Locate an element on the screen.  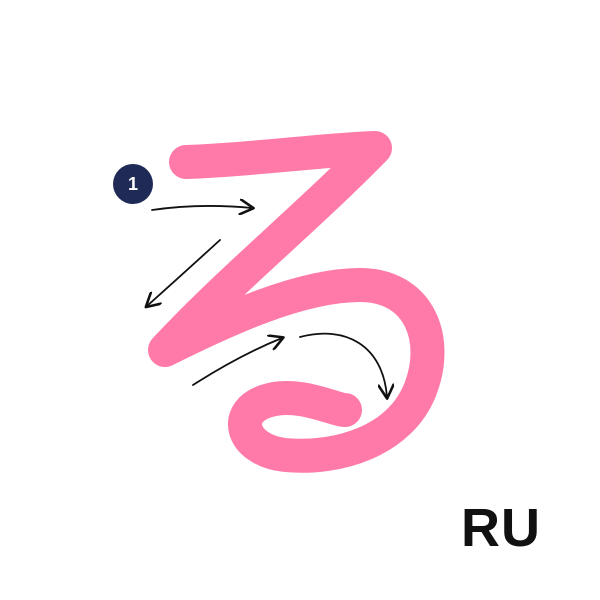
direction-arrow-right is located at coordinates (201, 208).